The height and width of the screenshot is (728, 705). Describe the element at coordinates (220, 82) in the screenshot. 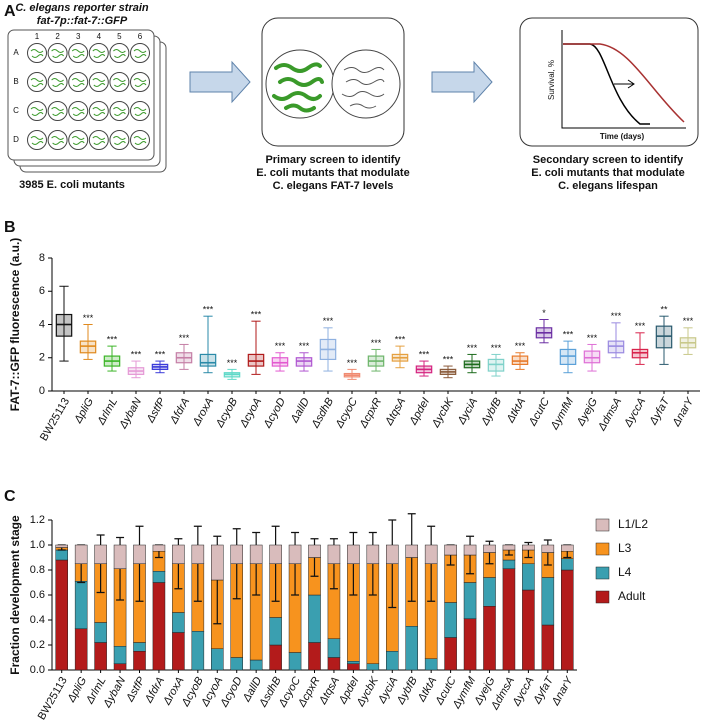

I see `arrow` at that location.